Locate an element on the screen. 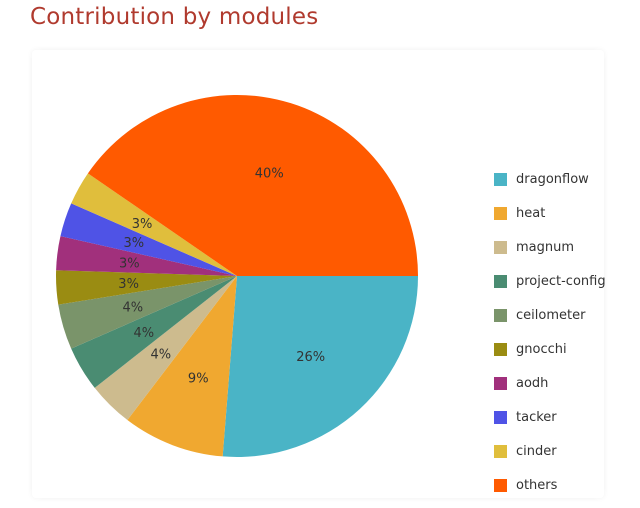  slice-label-cinder: 3% is located at coordinates (142, 224).